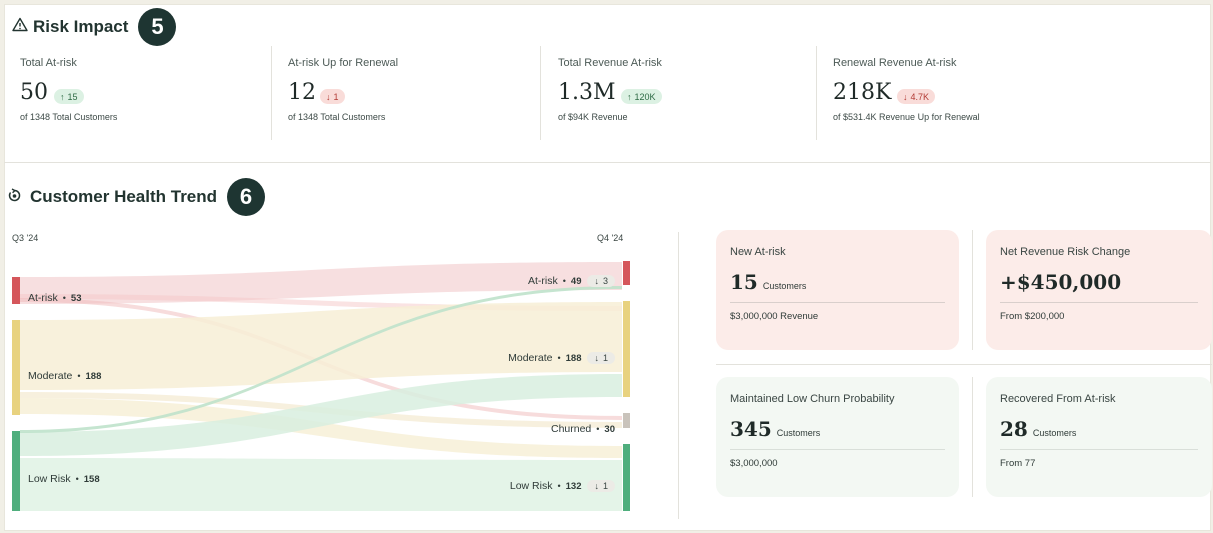 The height and width of the screenshot is (533, 1213). What do you see at coordinates (576, 281) in the screenshot?
I see `node-count: 49` at bounding box center [576, 281].